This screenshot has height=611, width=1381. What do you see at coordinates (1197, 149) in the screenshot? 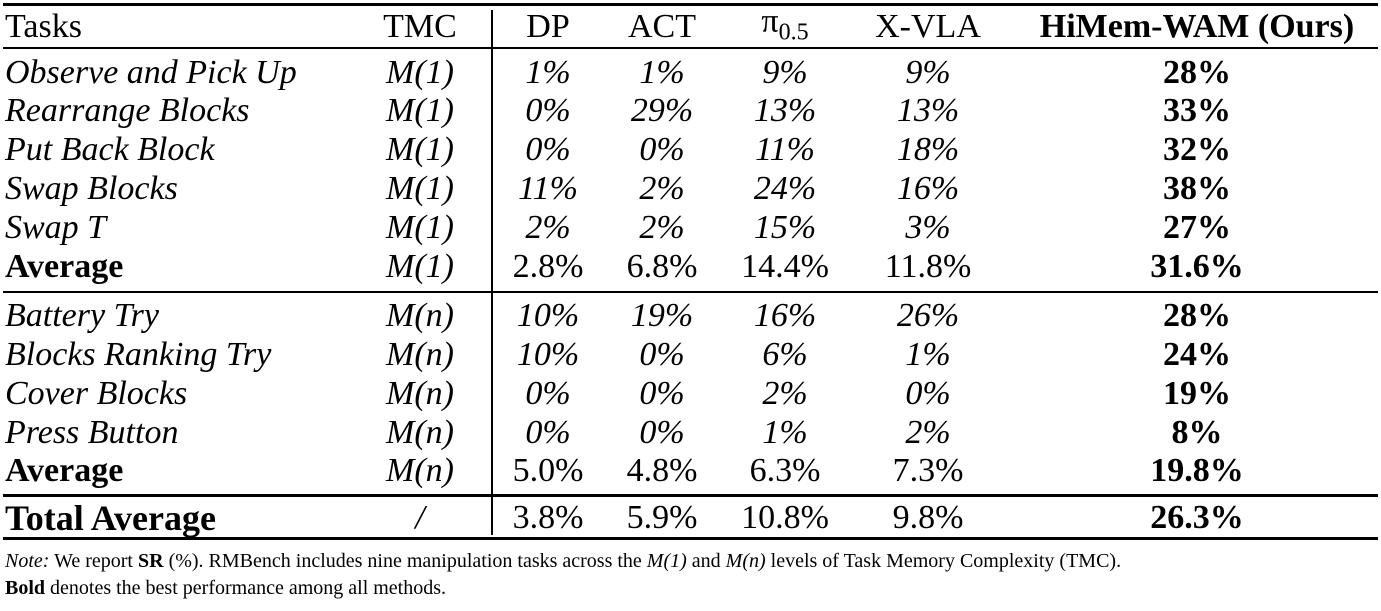
I see `value-cell: 32%` at bounding box center [1197, 149].